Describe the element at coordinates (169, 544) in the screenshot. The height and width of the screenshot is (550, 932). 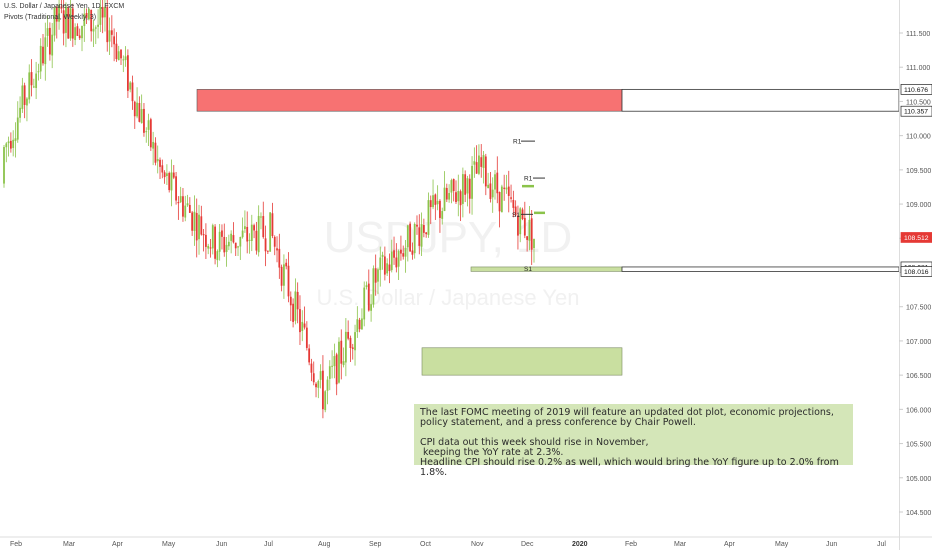
I see `x-tick-label: May` at that location.